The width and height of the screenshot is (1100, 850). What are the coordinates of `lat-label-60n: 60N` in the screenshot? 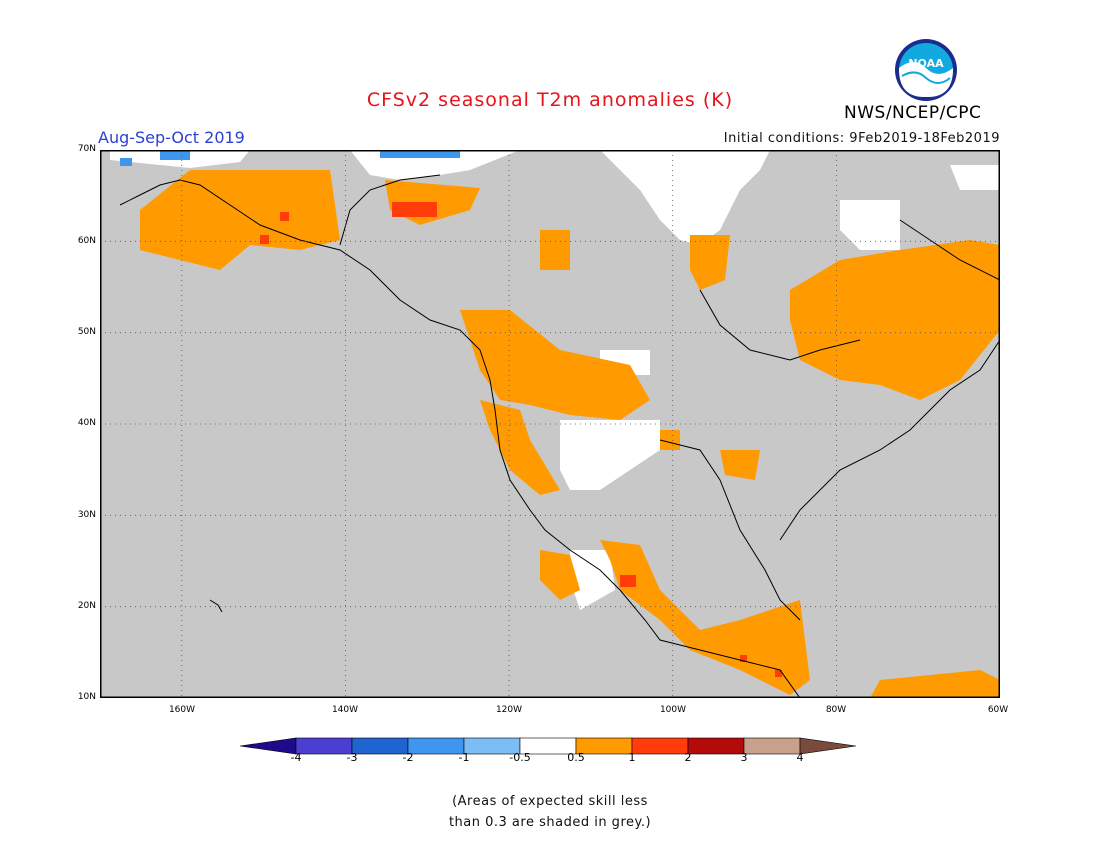 It's located at (86, 241).